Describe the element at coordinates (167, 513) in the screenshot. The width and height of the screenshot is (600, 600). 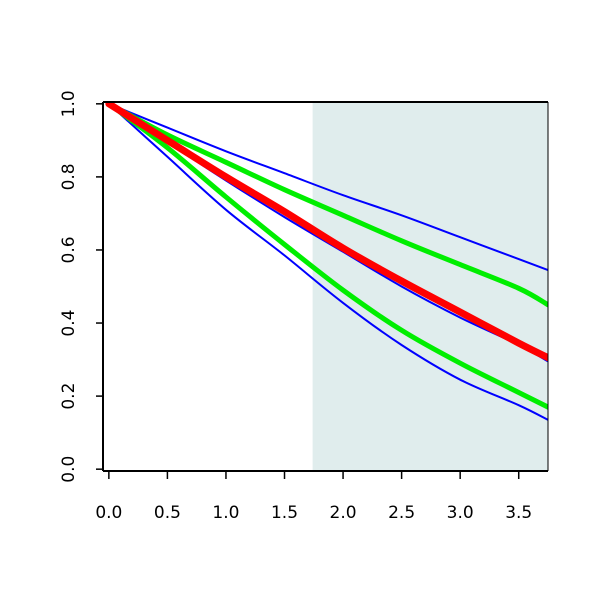
I see `x-tick-label: 0.5` at that location.